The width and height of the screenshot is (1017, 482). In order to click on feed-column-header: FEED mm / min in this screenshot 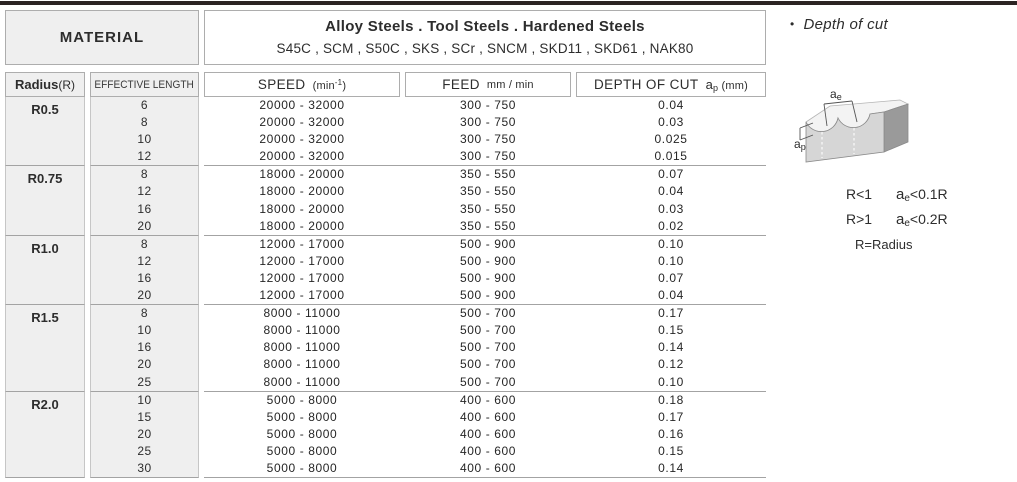, I will do `click(488, 84)`.